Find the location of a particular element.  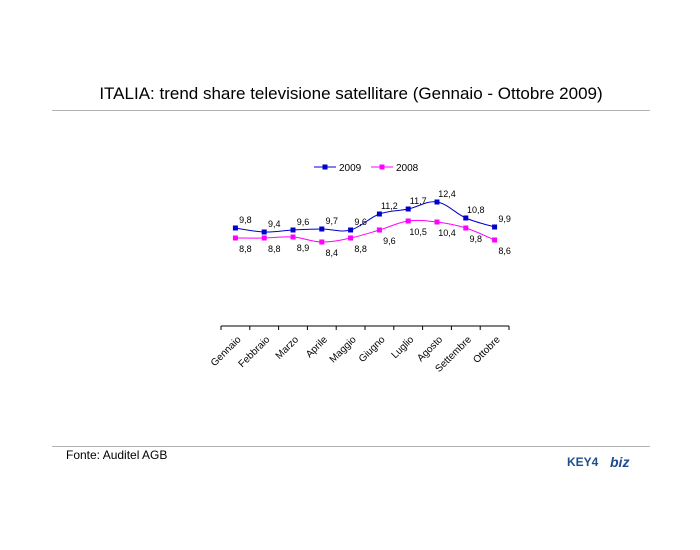

data-point-2008-luglio is located at coordinates (408, 221).